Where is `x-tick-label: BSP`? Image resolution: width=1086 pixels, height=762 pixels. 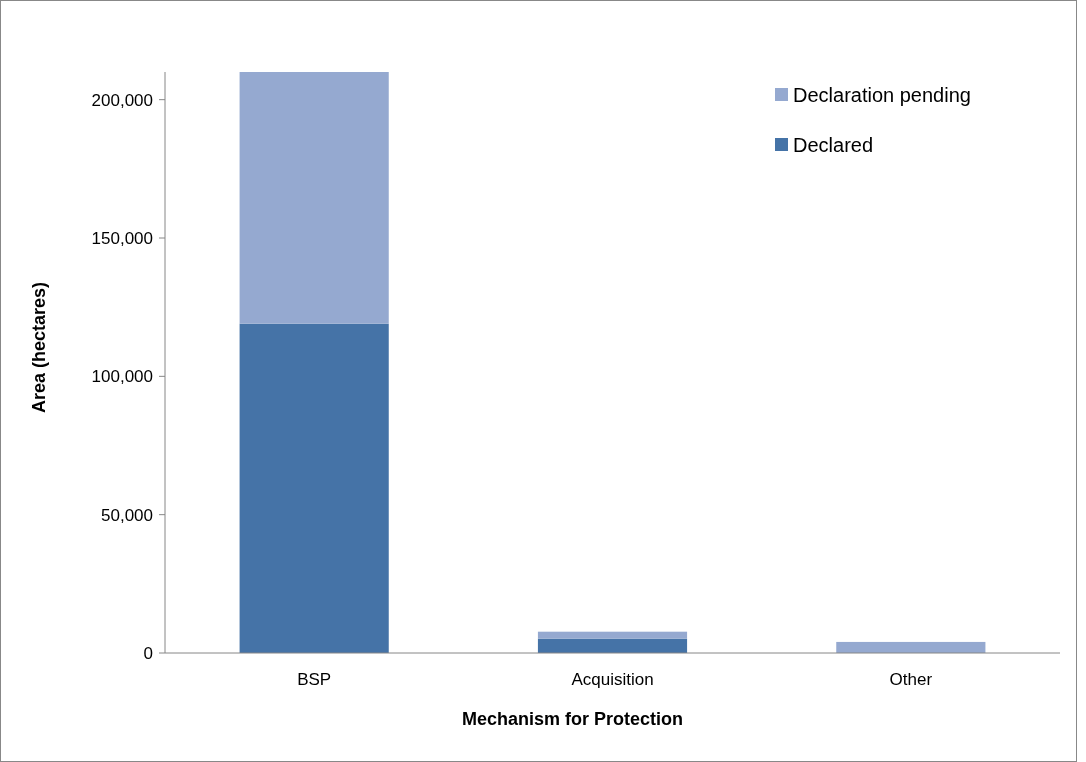
x-tick-label: BSP is located at coordinates (314, 679).